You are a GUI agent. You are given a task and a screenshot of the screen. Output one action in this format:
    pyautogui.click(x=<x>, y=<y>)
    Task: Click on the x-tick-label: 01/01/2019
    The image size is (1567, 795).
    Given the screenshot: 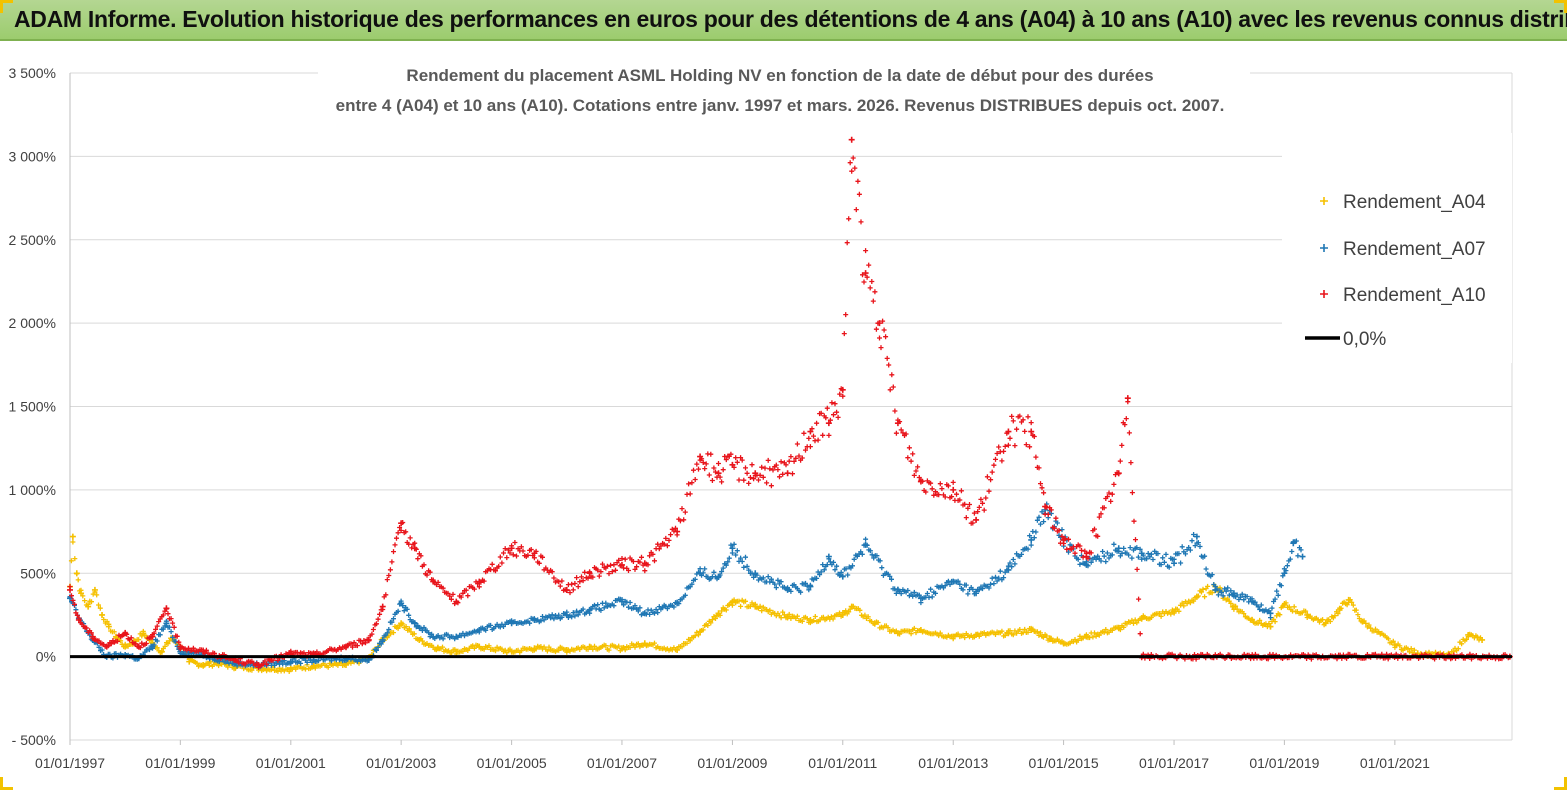 What is the action you would take?
    pyautogui.click(x=1284, y=763)
    